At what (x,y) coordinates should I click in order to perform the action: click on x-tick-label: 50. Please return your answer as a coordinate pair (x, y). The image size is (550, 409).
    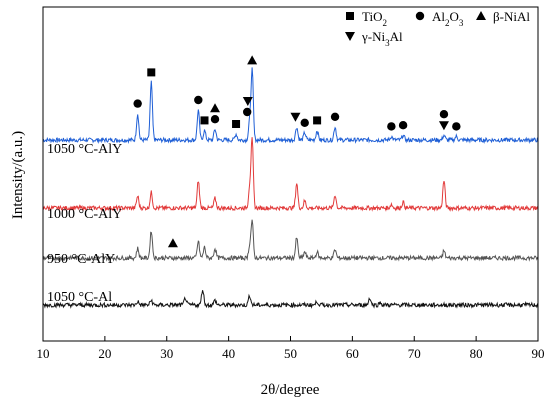
    Looking at the image, I should click on (290, 353).